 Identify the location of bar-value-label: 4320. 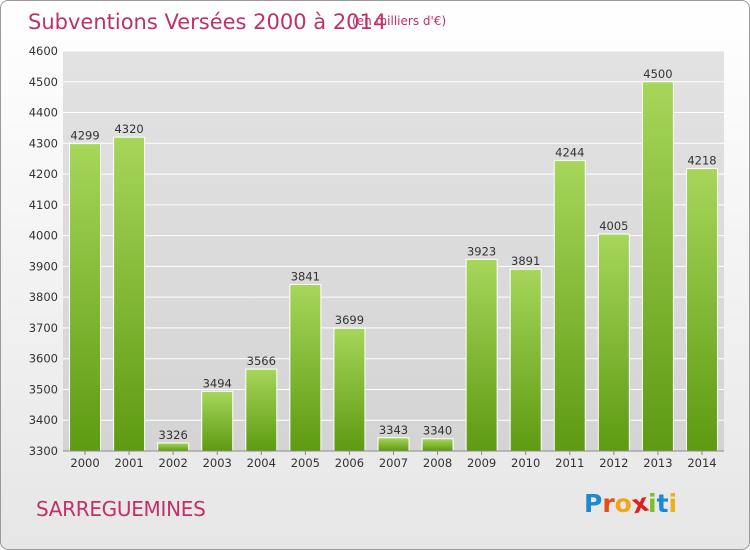
(128, 129).